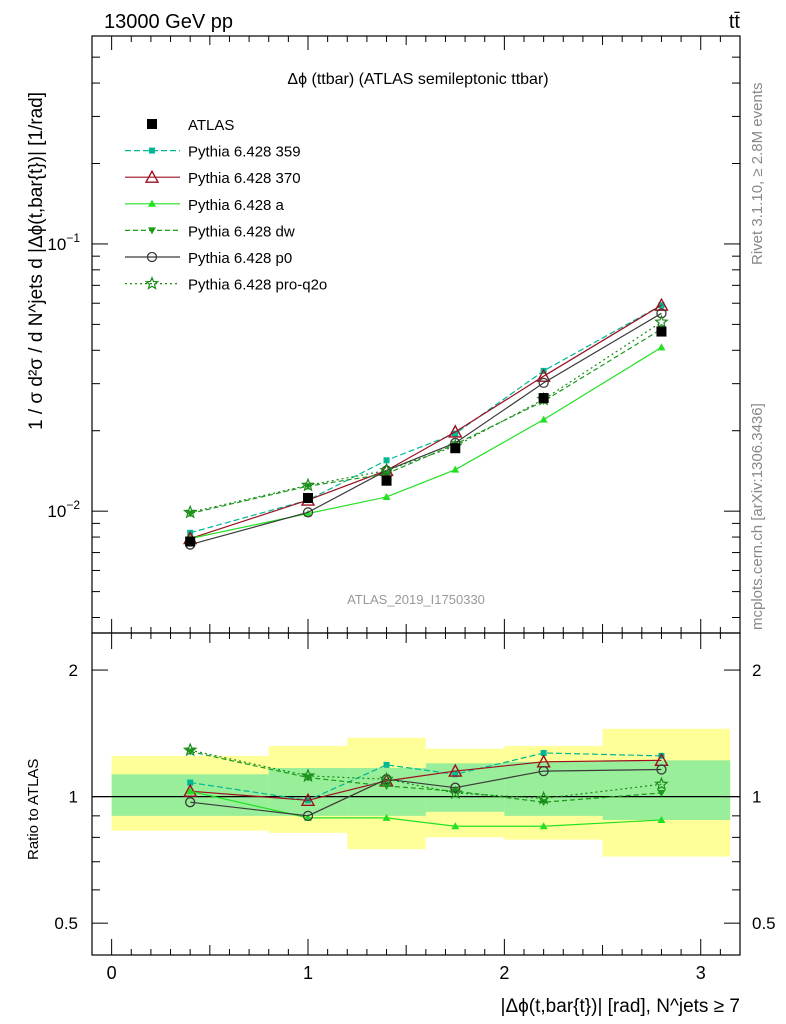  Describe the element at coordinates (735, 22) in the screenshot. I see `process-label: tt̄` at that location.